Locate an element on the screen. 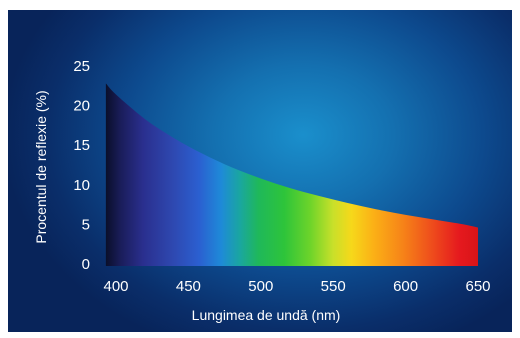 This screenshot has width=520, height=338. y-tick-label: 10 is located at coordinates (81, 185).